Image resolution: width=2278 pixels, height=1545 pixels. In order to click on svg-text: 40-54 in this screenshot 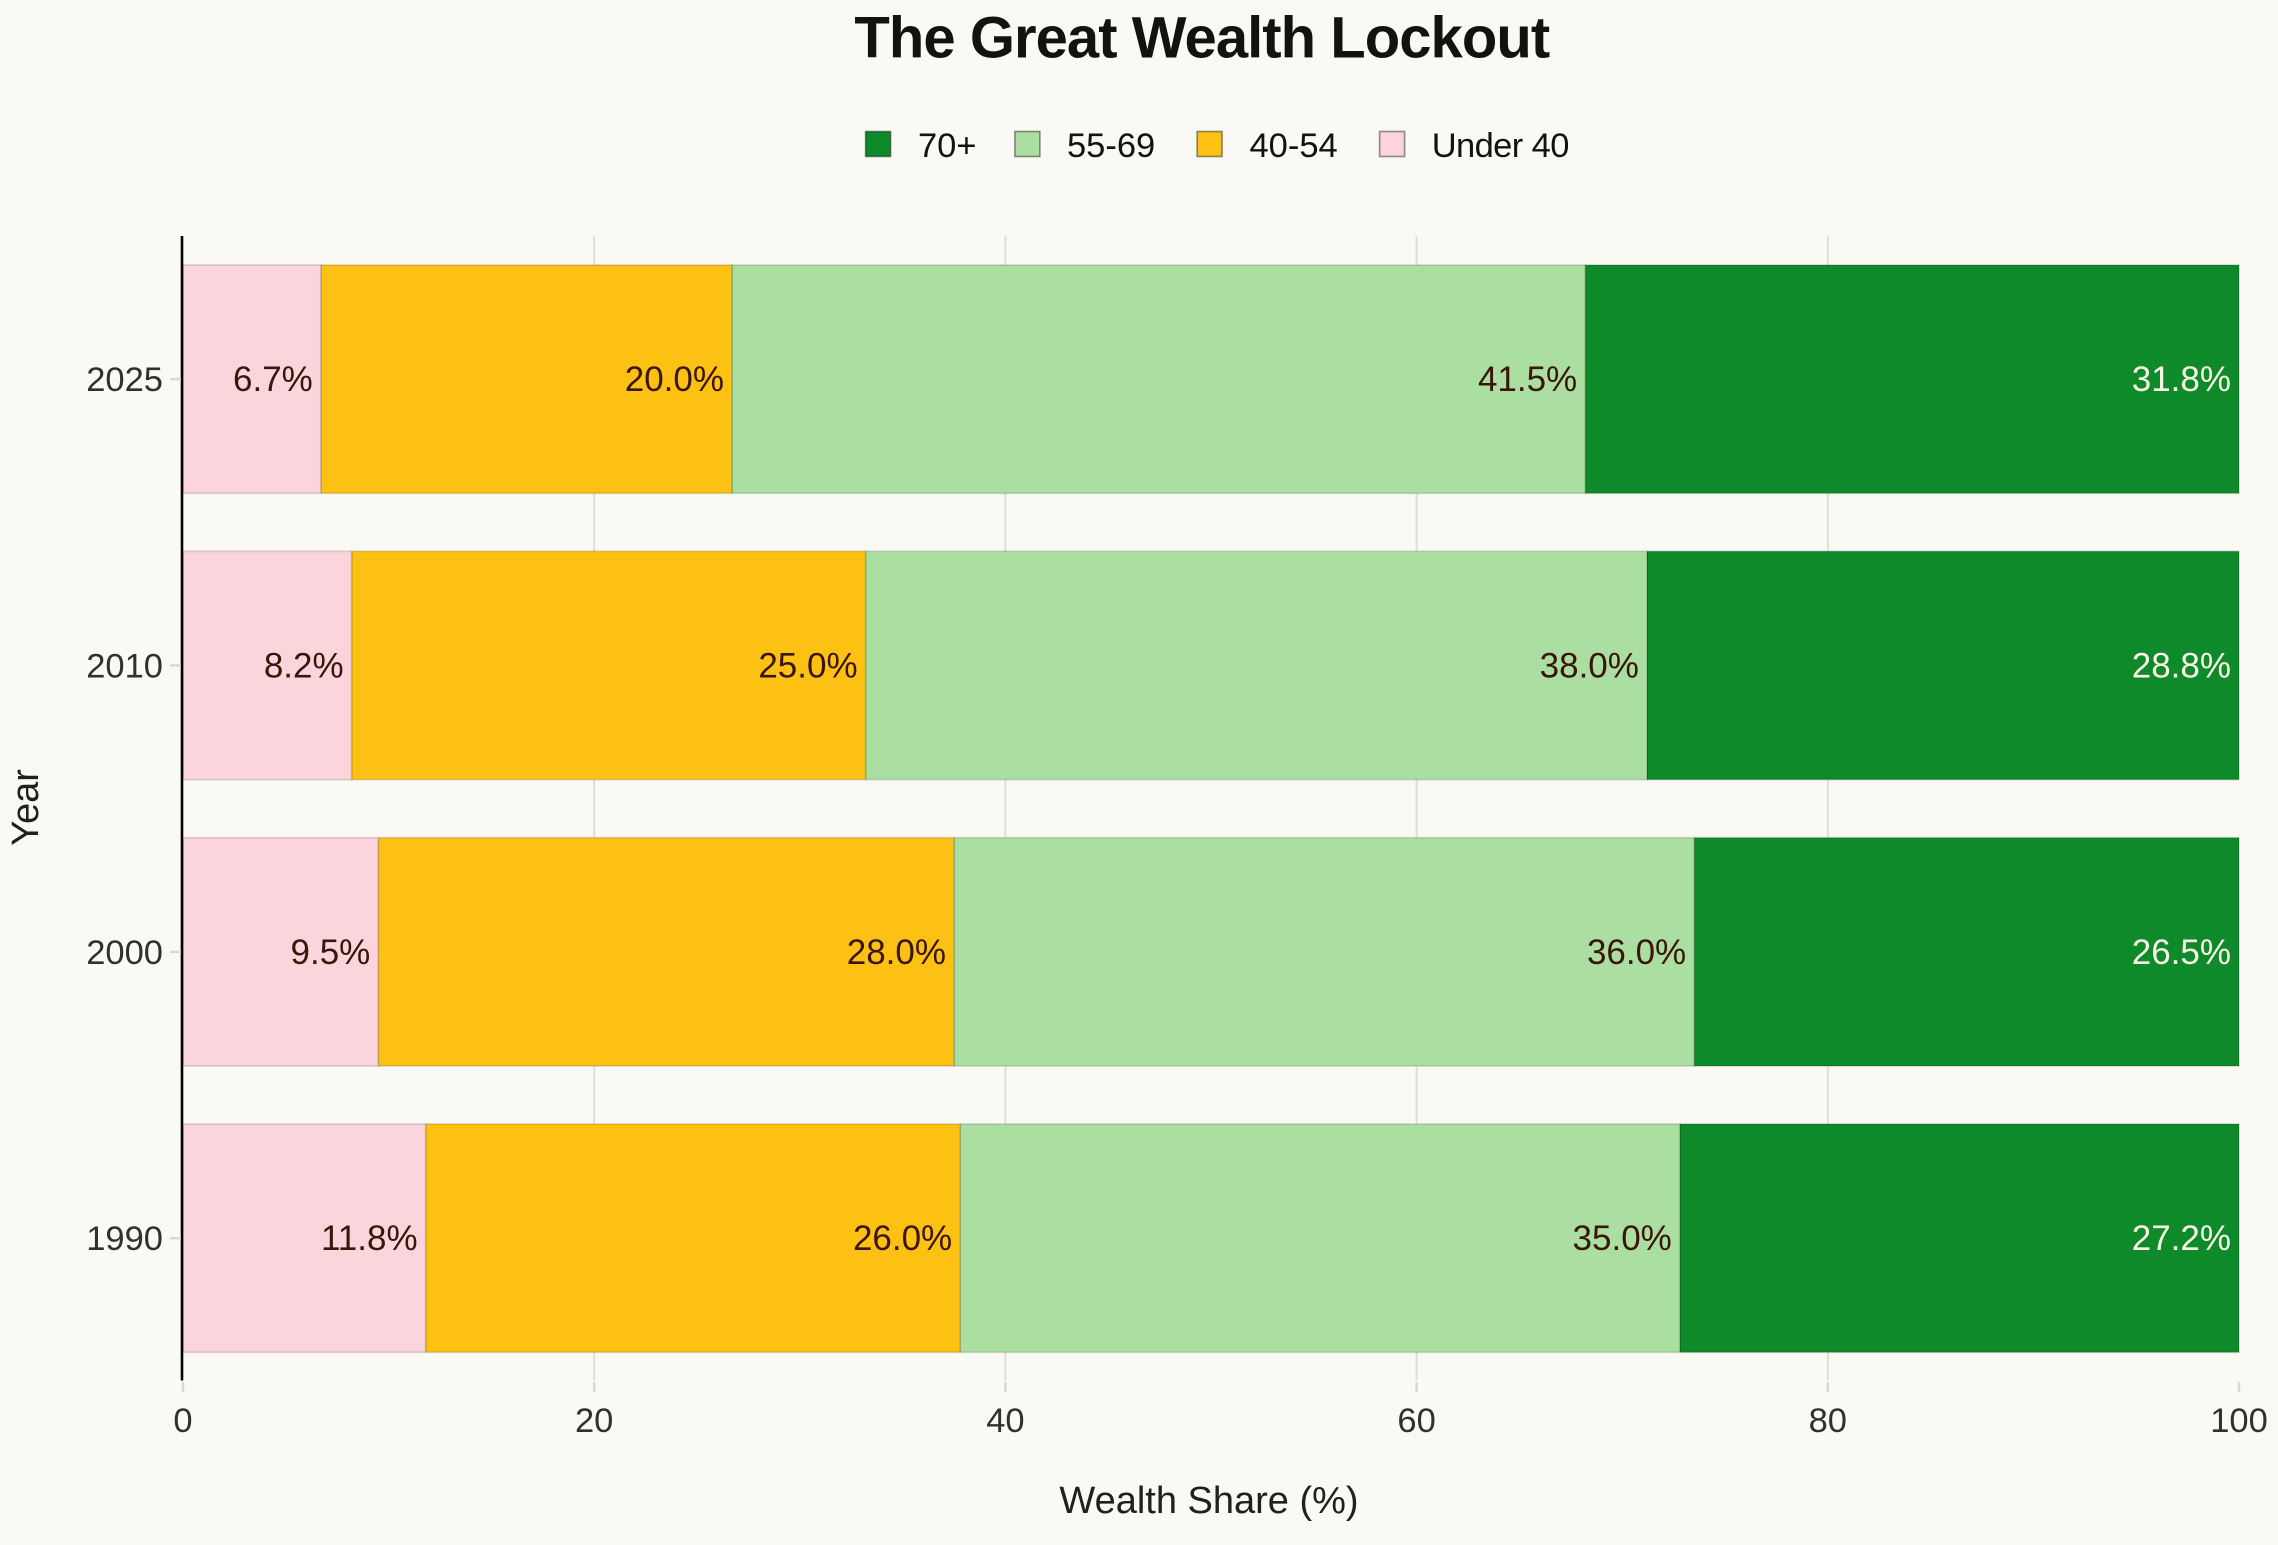, I will do `click(1294, 146)`.